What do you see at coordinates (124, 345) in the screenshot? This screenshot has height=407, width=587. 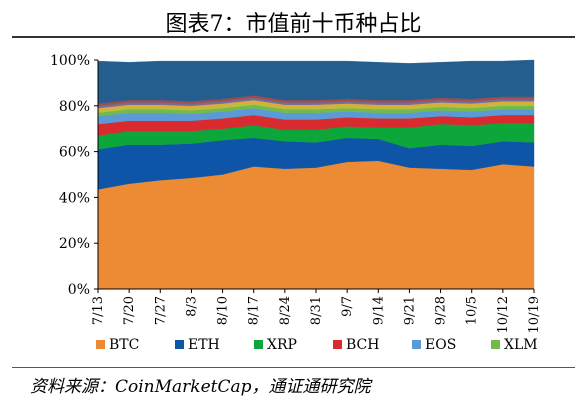 I see `legend-label-btc: BTC` at bounding box center [124, 345].